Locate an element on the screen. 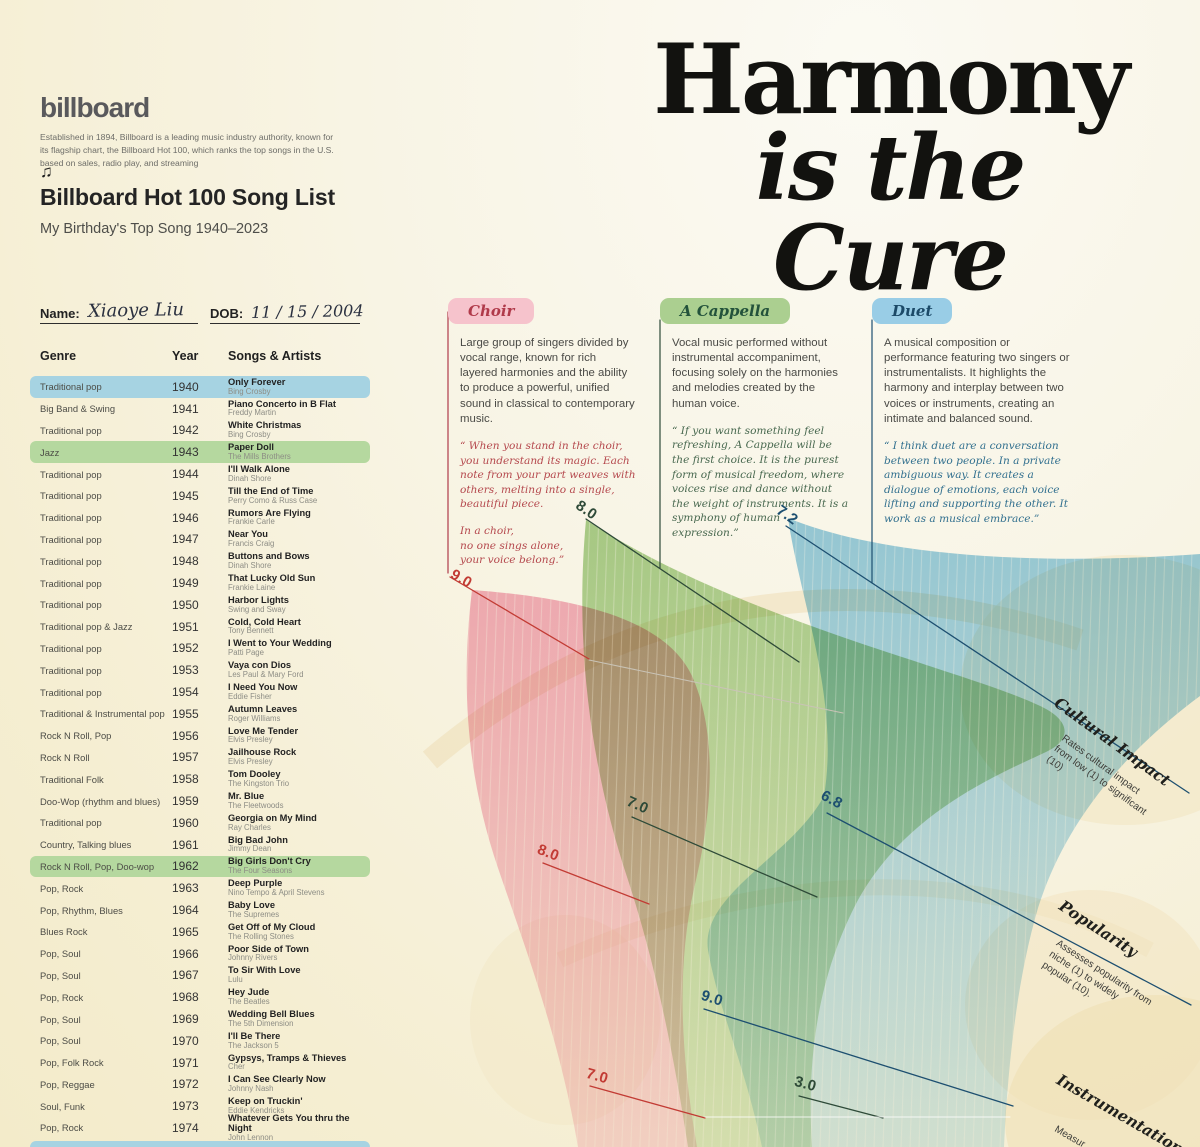 This screenshot has width=1200, height=1147. song-artist: The Mills Brothers is located at coordinates (259, 457).